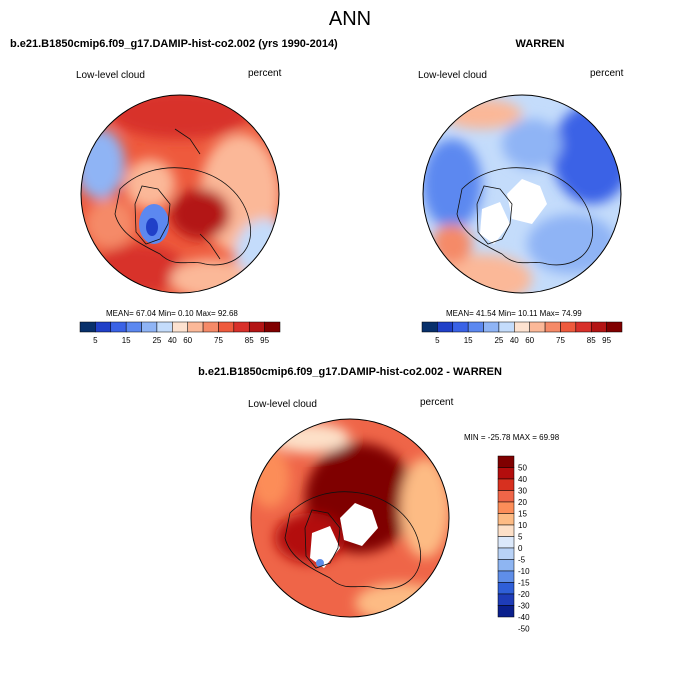 The width and height of the screenshot is (700, 700). I want to click on colorbar-diff-tick-label: 0, so click(520, 548).